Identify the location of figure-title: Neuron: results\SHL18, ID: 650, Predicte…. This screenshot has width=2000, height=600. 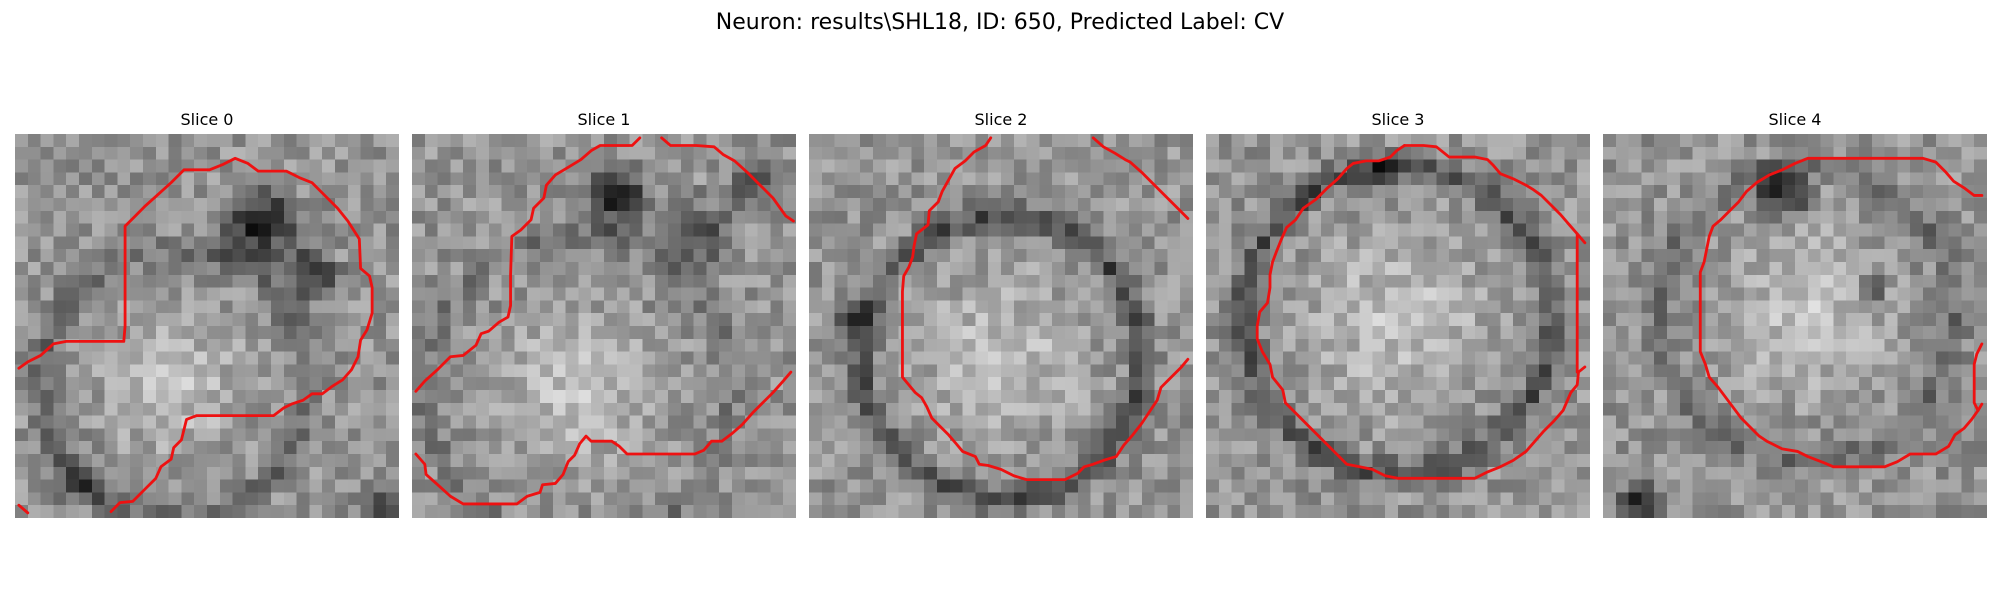
(1000, 22).